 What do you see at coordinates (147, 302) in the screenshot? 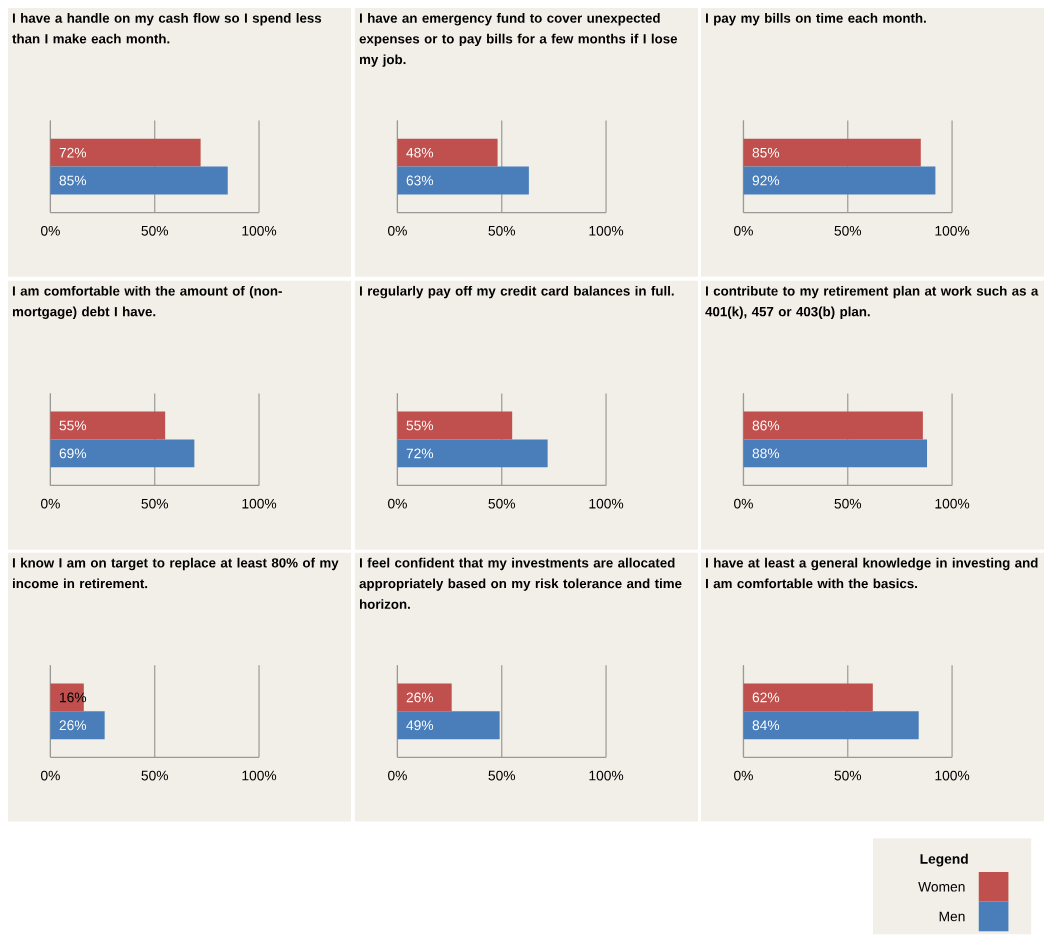
I see `chart-title: I am comfortable with the amount of (non-mortgage) debt I have.` at bounding box center [147, 302].